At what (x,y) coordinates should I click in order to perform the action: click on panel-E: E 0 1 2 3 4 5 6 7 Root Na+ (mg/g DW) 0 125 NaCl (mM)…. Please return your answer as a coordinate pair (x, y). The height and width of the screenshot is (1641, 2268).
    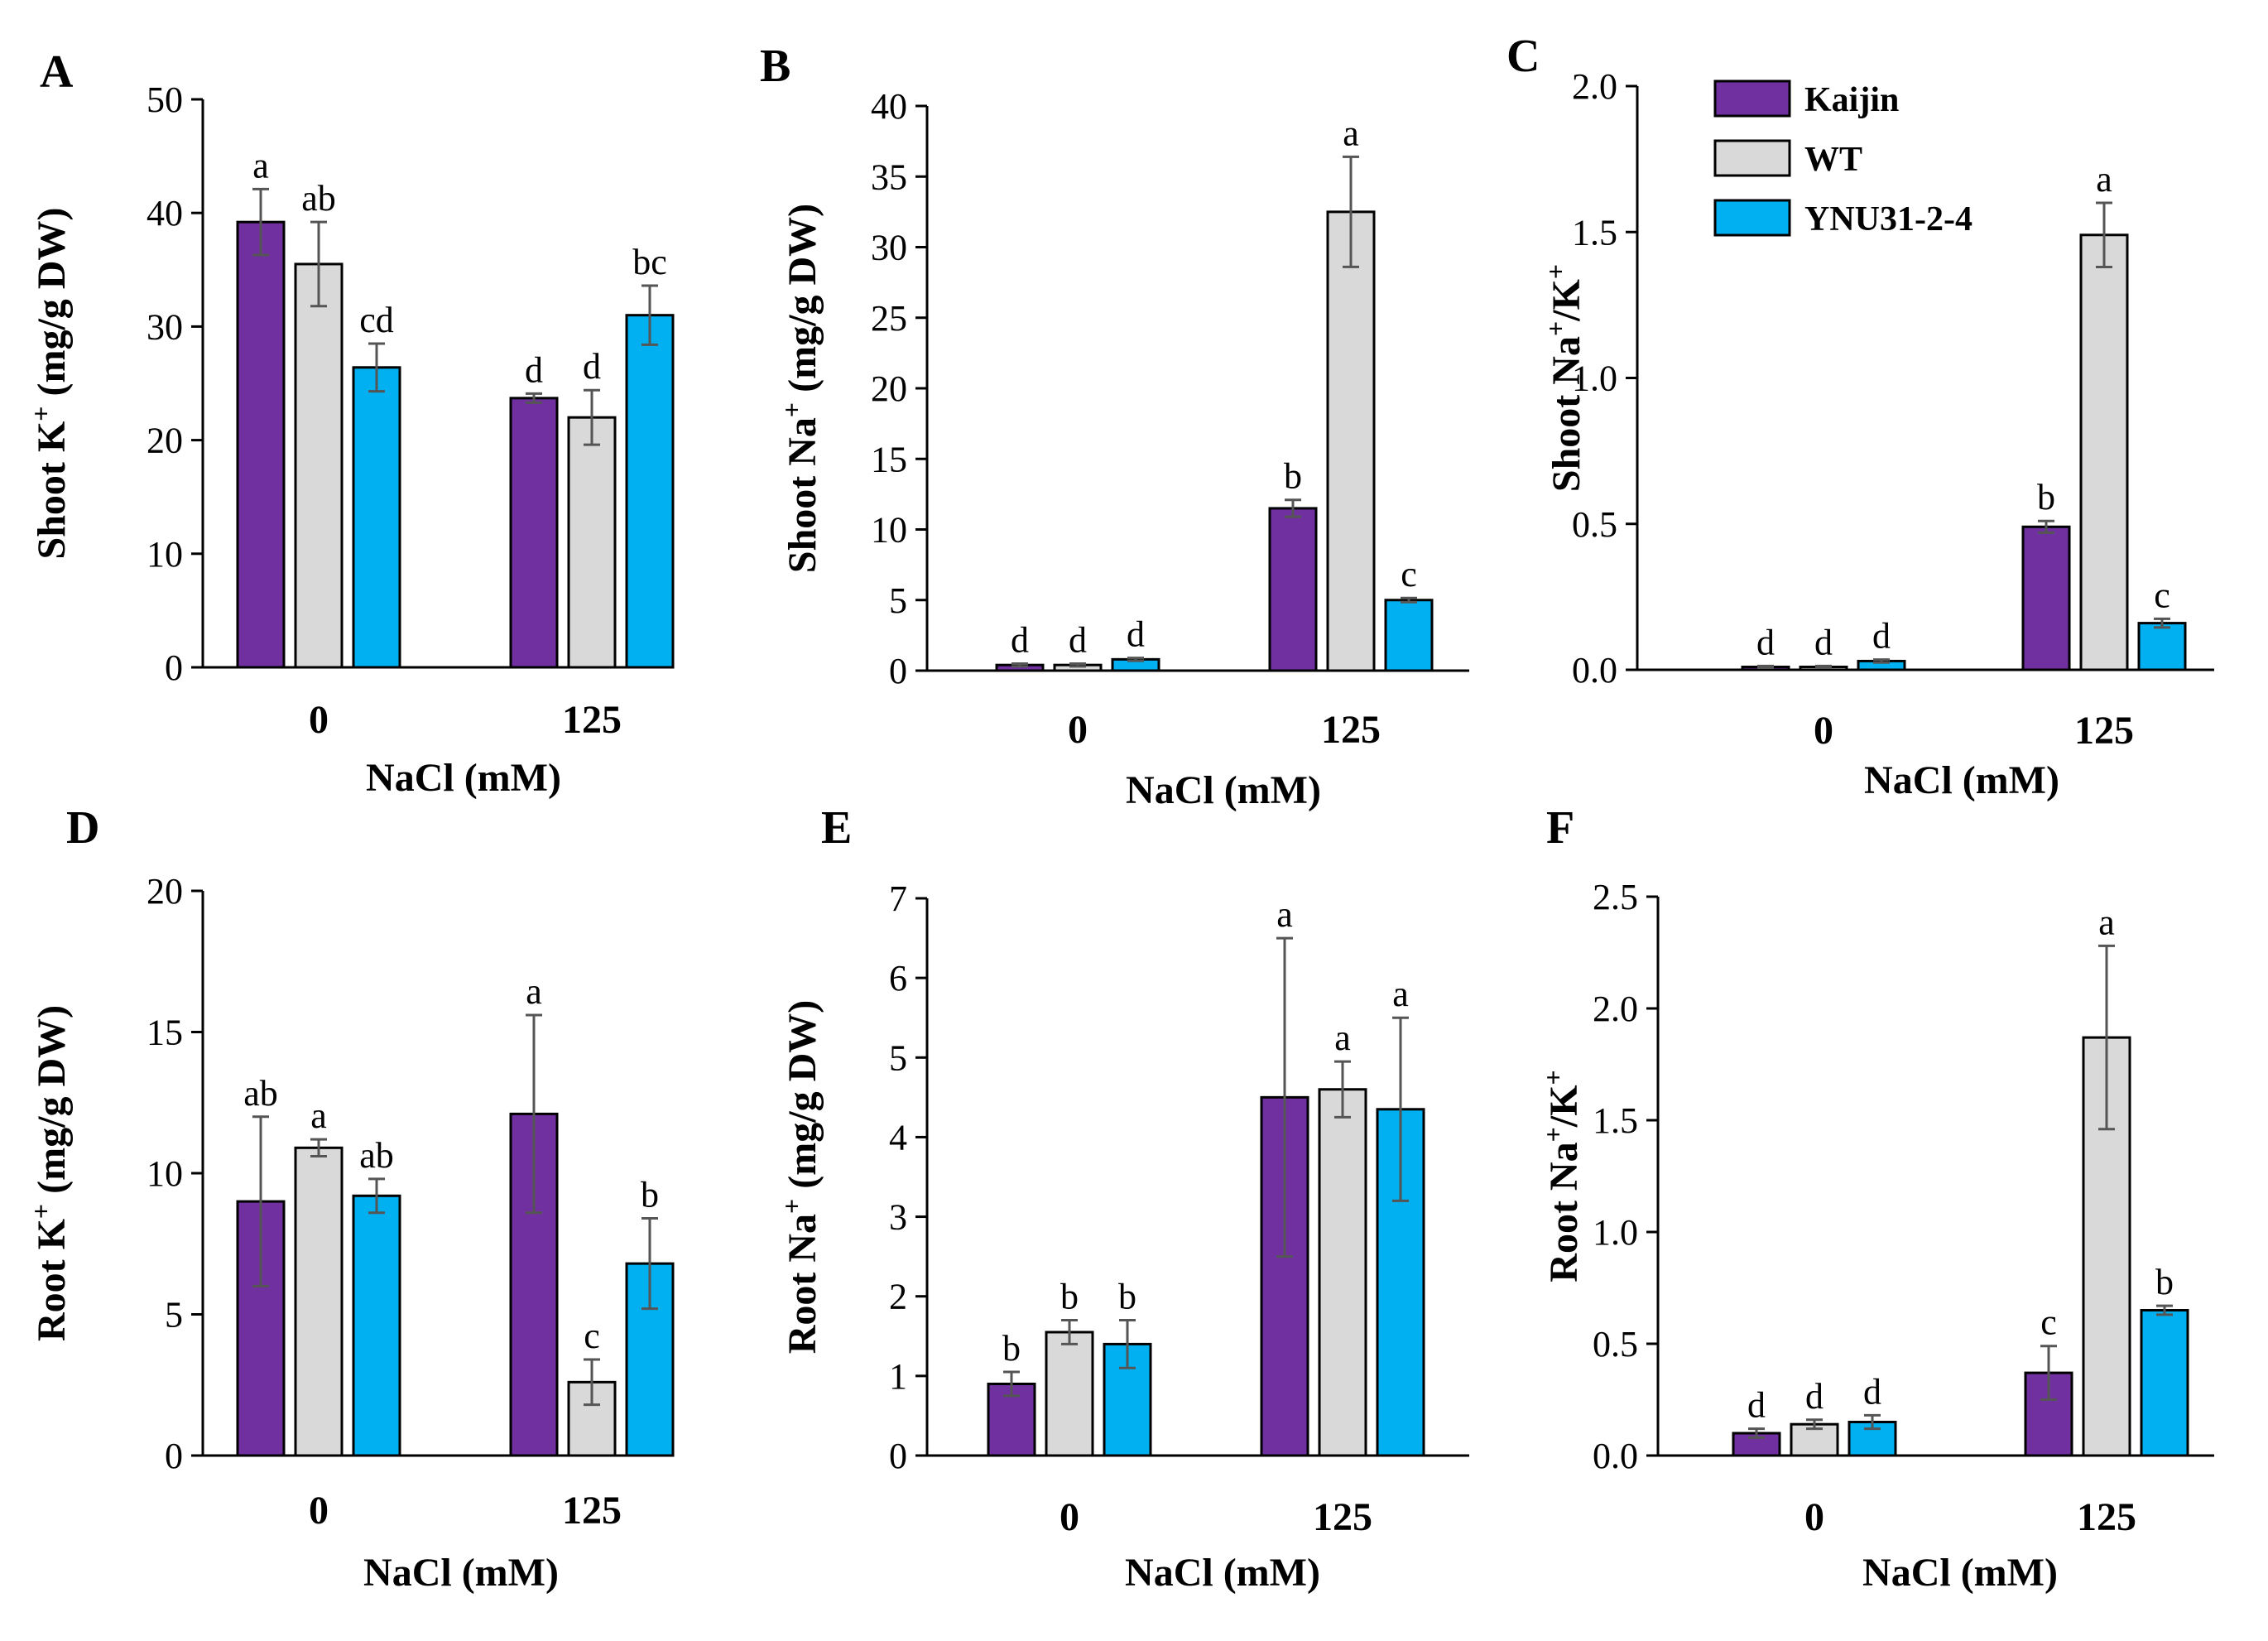
    Looking at the image, I should click on (1122, 1199).